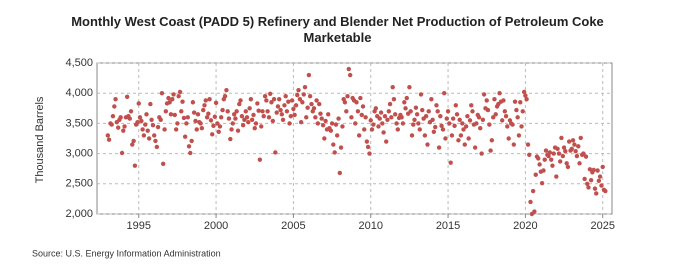 This screenshot has height=275, width=675. Describe the element at coordinates (79, 93) in the screenshot. I see `y-tick-label: 4,000` at that location.